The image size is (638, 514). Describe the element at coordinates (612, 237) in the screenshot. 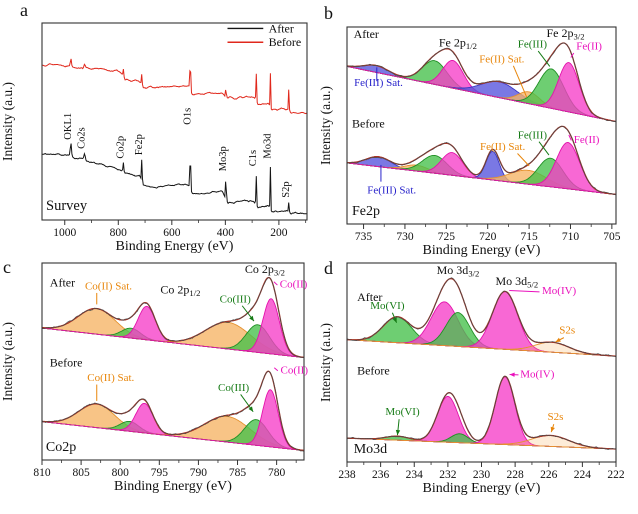

I see `tick-label: 705` at that location.